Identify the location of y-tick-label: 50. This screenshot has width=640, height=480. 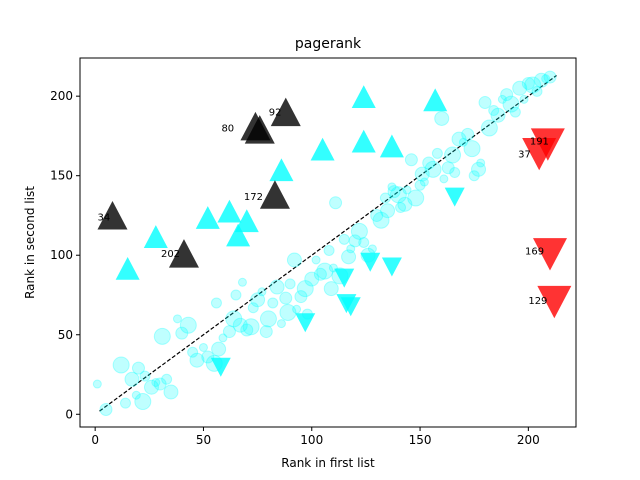
(65, 335).